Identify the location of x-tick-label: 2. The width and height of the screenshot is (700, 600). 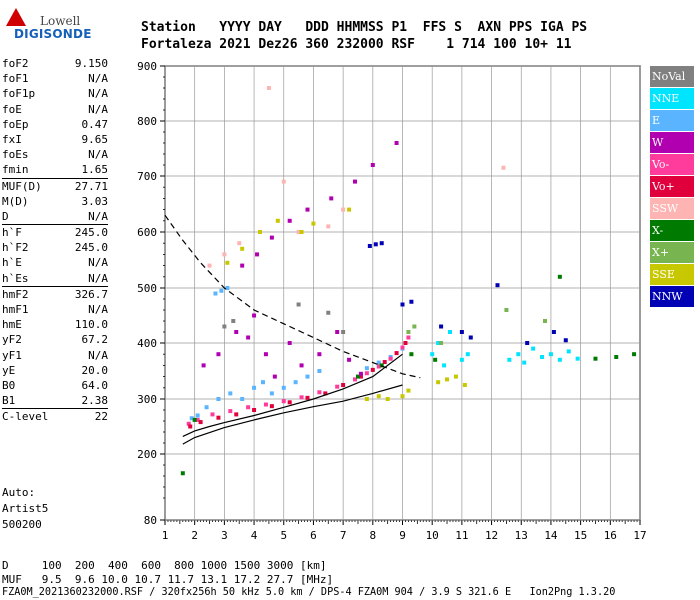
(194, 535).